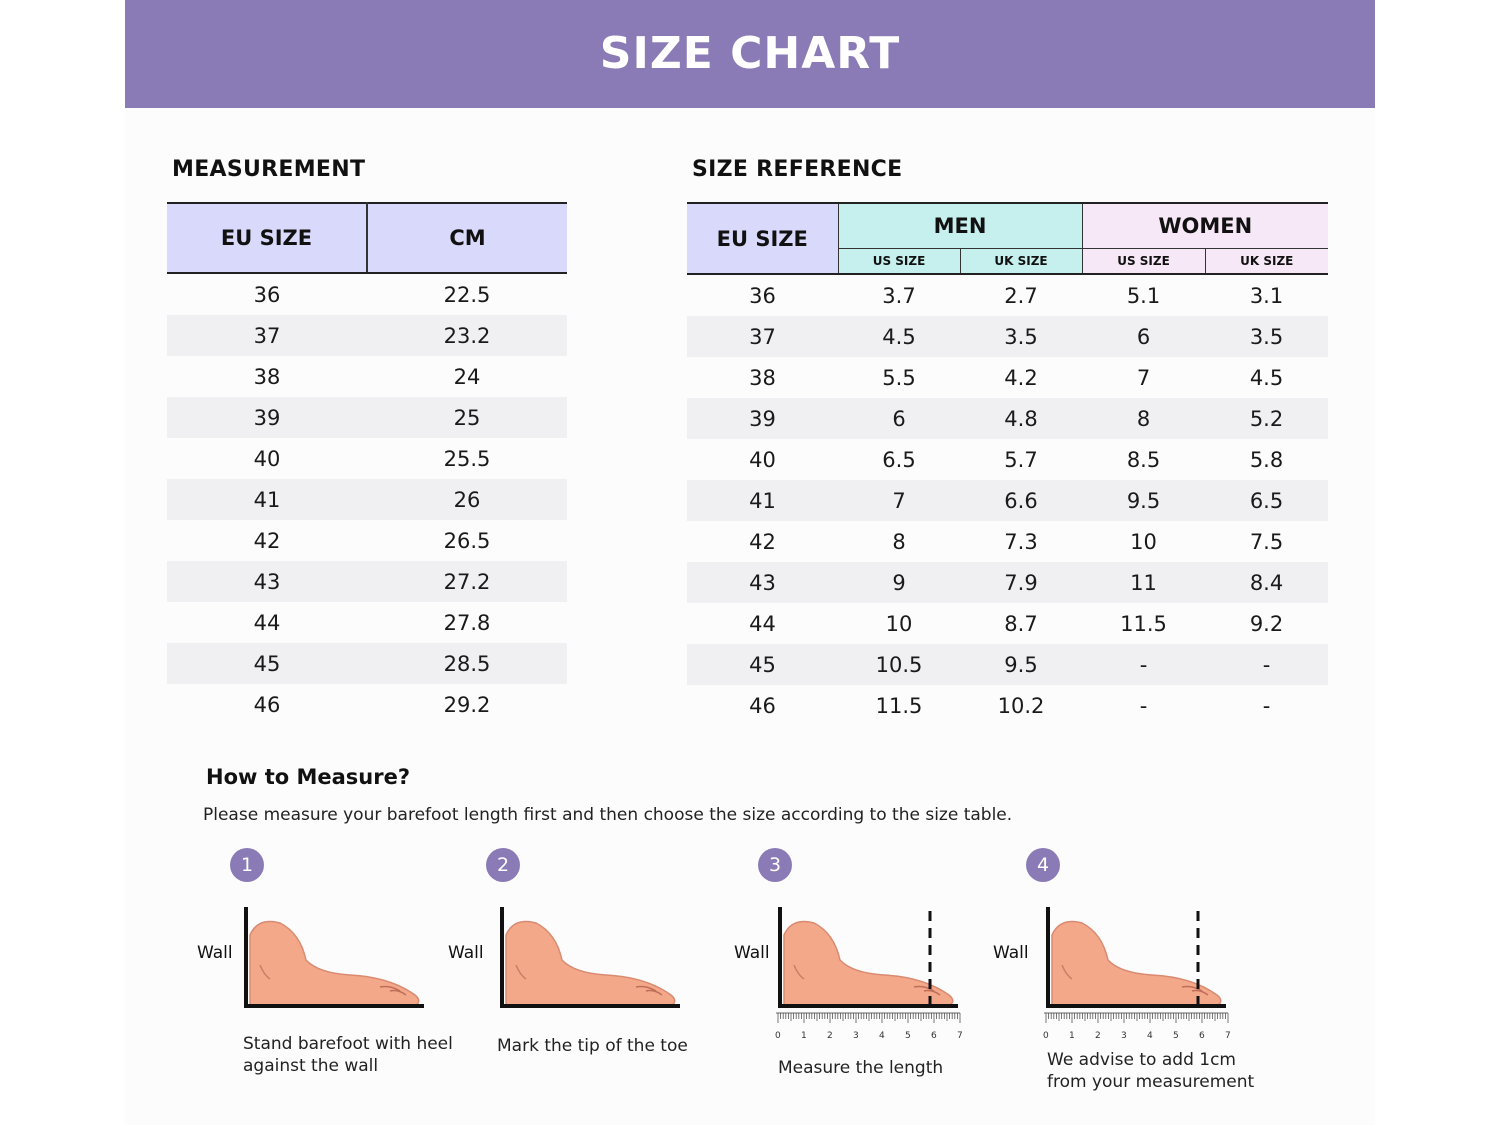  What do you see at coordinates (1266, 623) in the screenshot?
I see `women-uk-cell: 9.2` at bounding box center [1266, 623].